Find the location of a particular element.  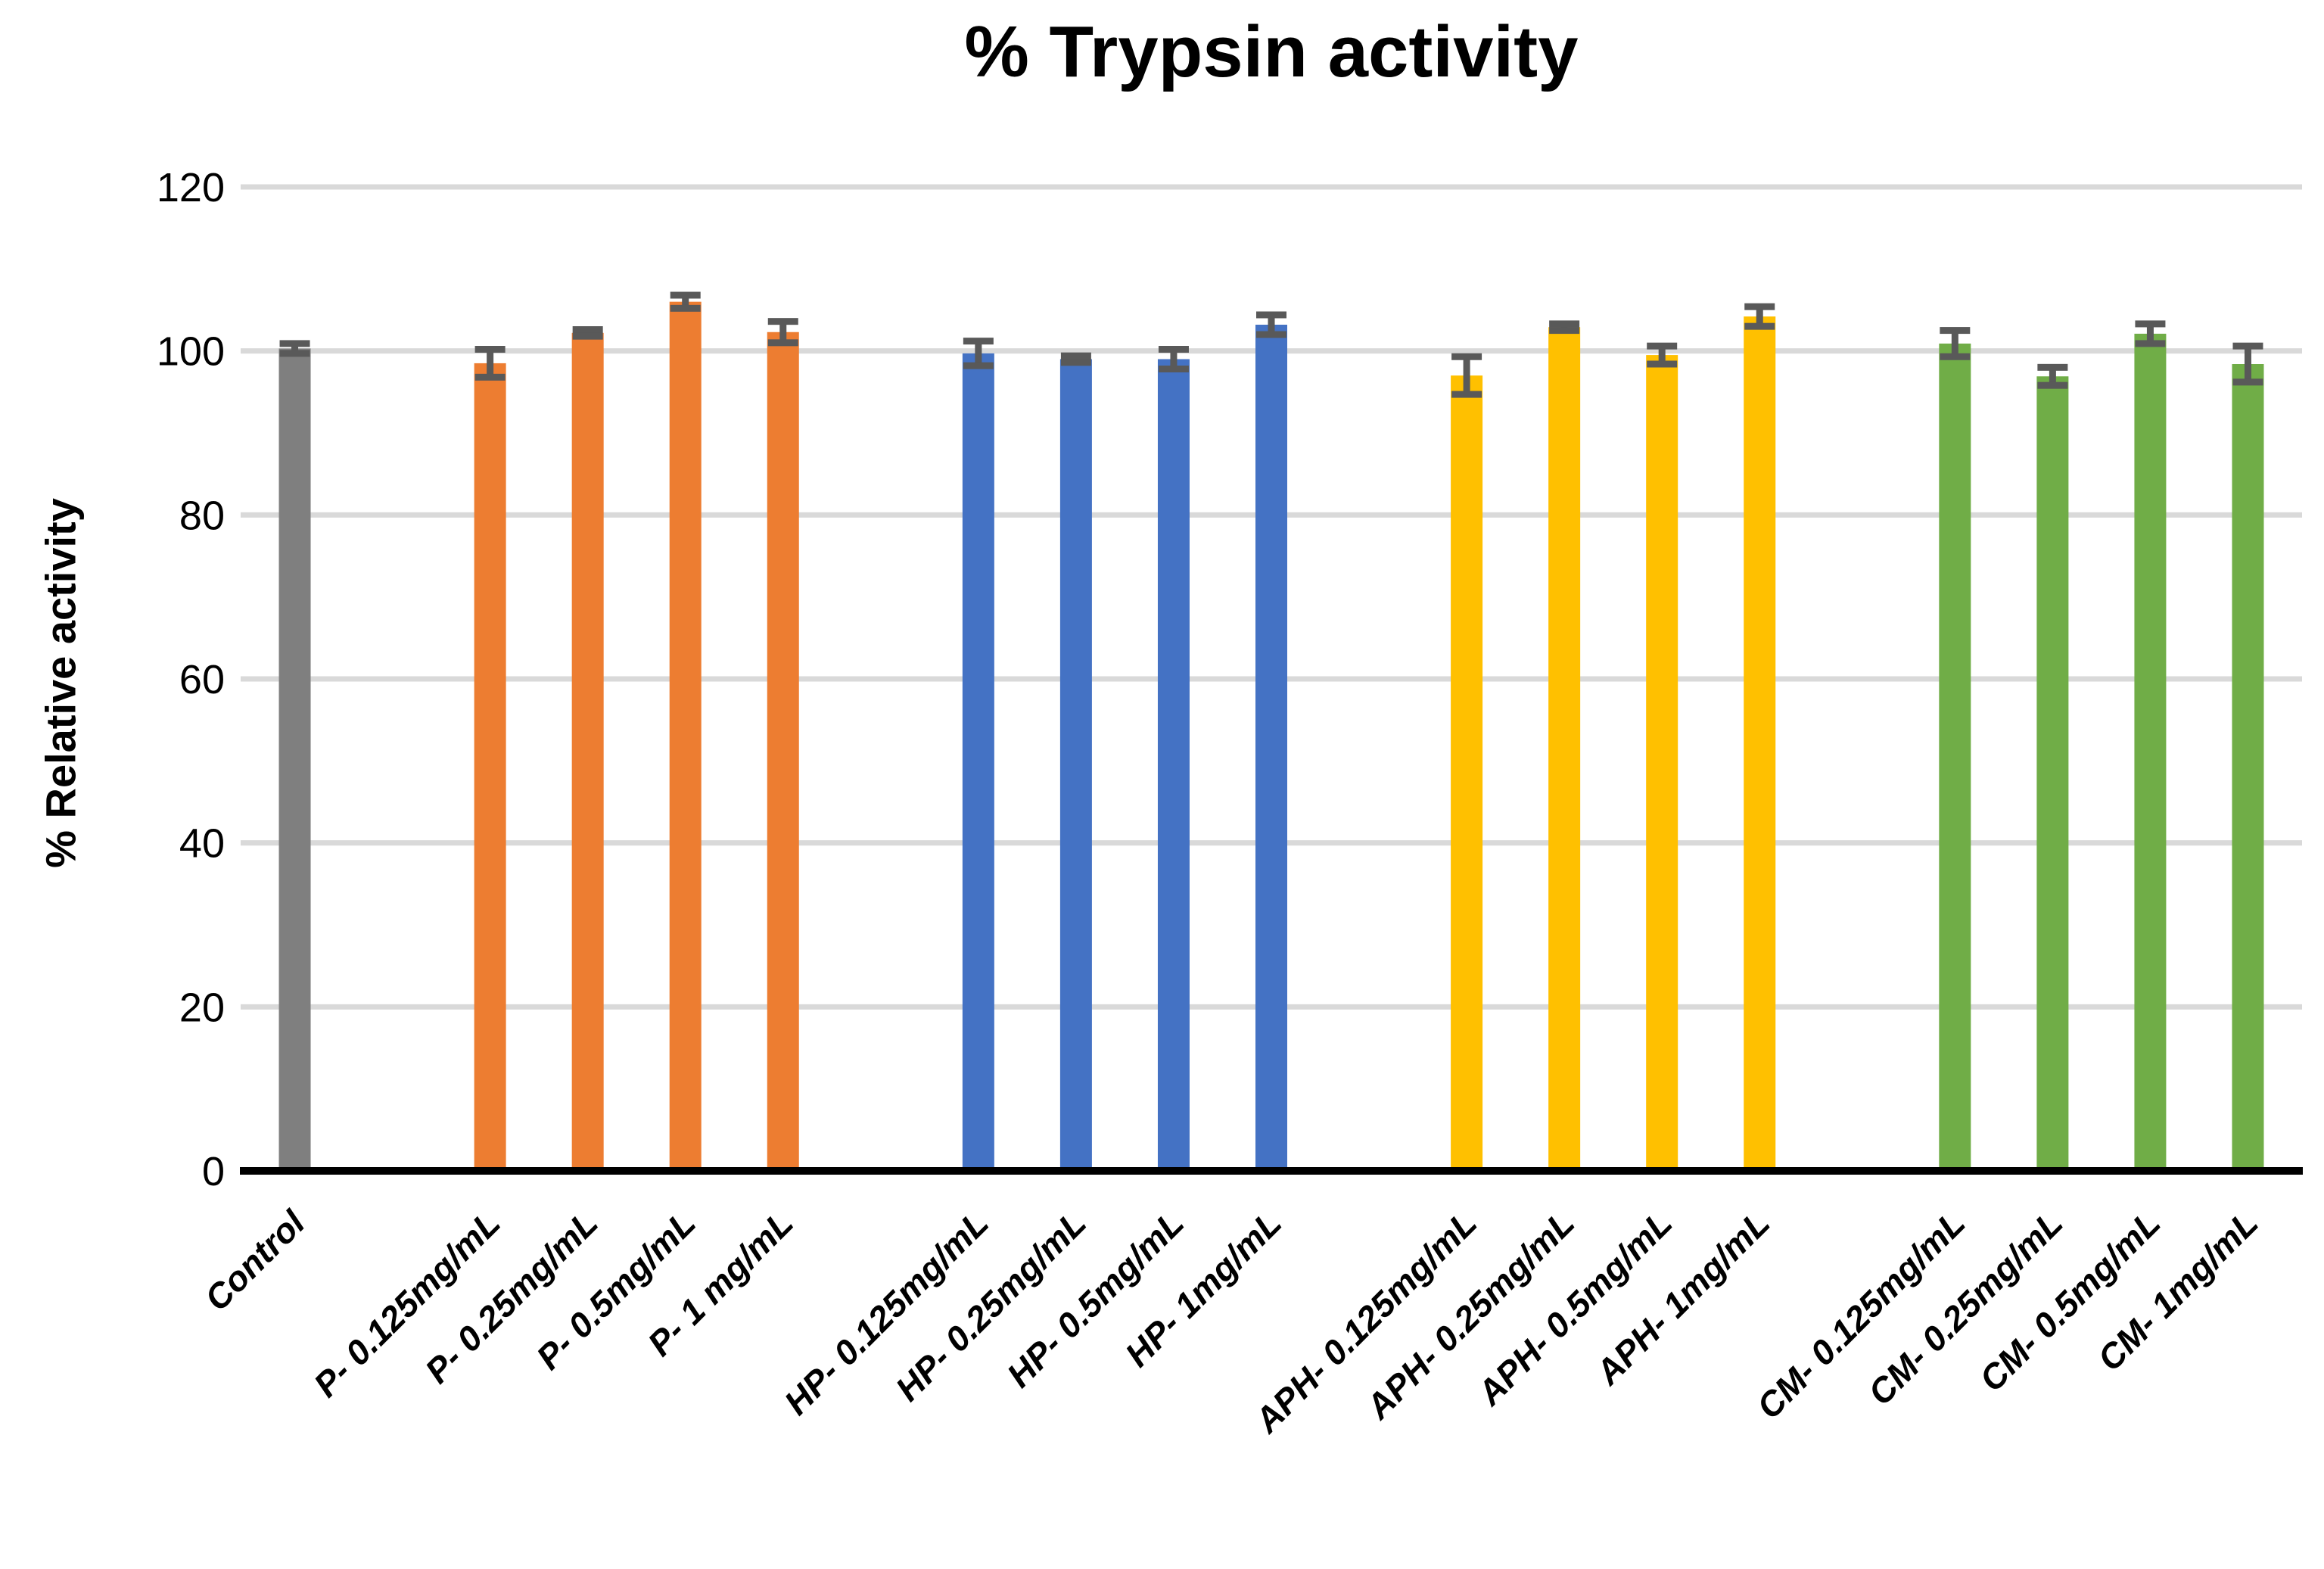

error-cap-bottom-aph-1mg-ml is located at coordinates (1760, 326).